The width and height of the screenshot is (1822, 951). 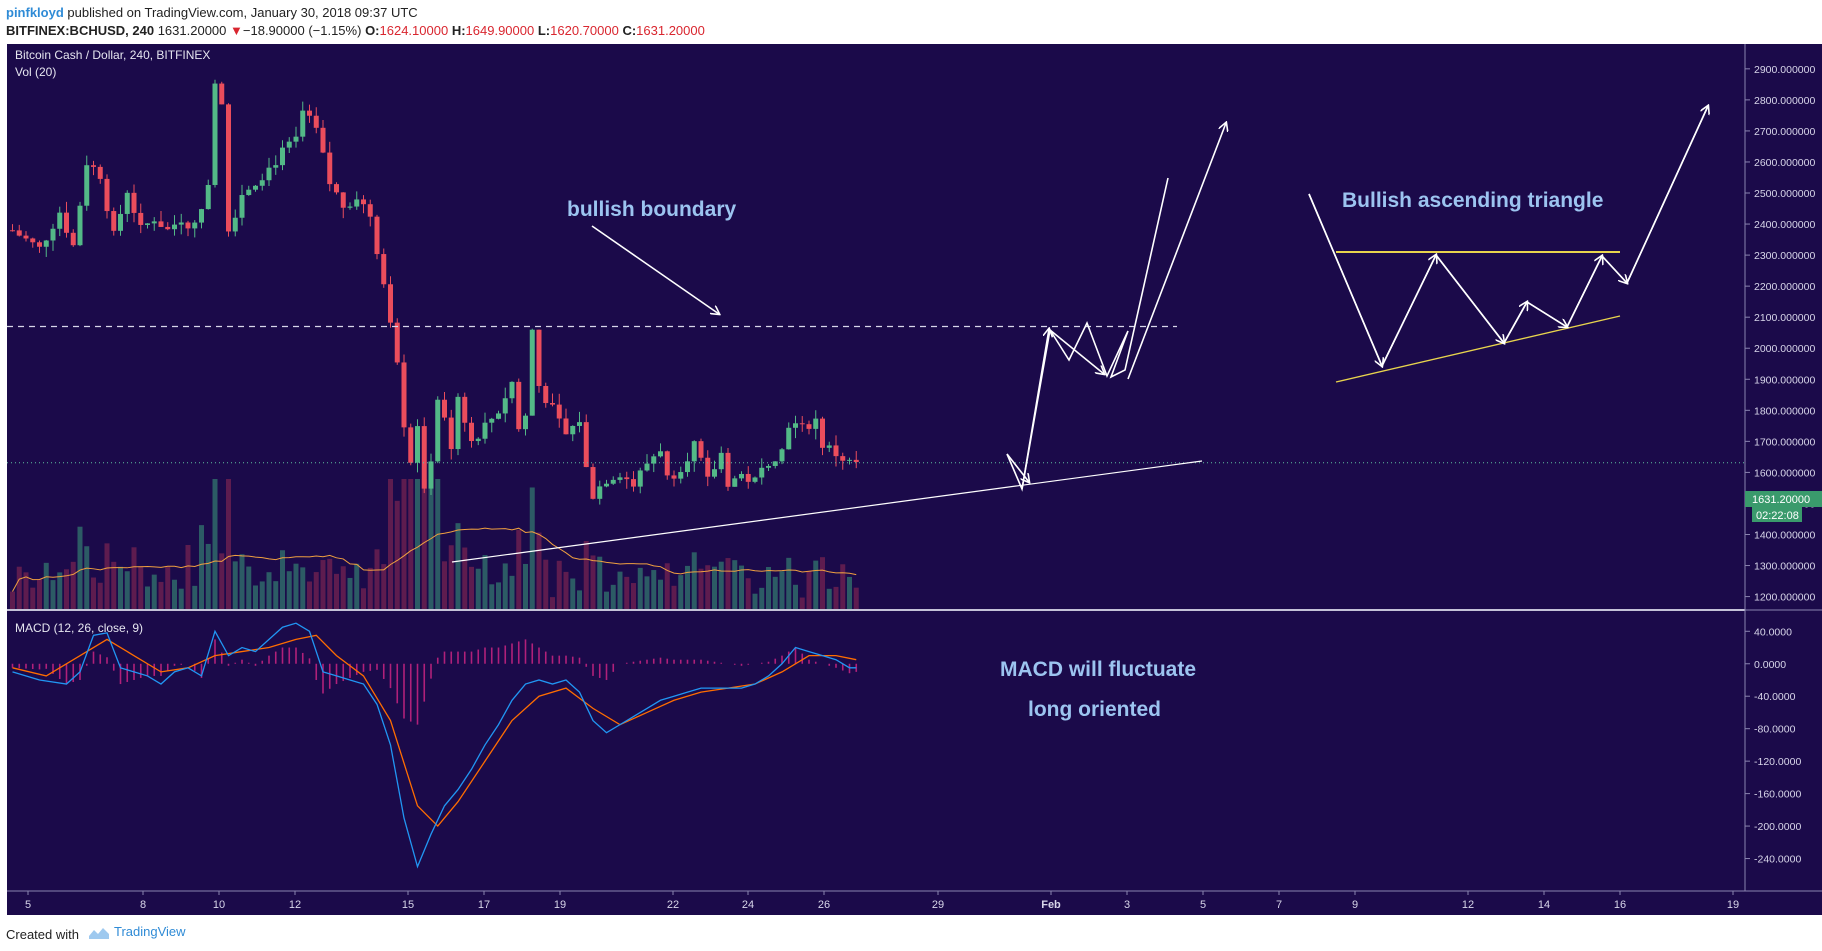 What do you see at coordinates (137, 932) in the screenshot?
I see `tradingview-link: TradingView` at bounding box center [137, 932].